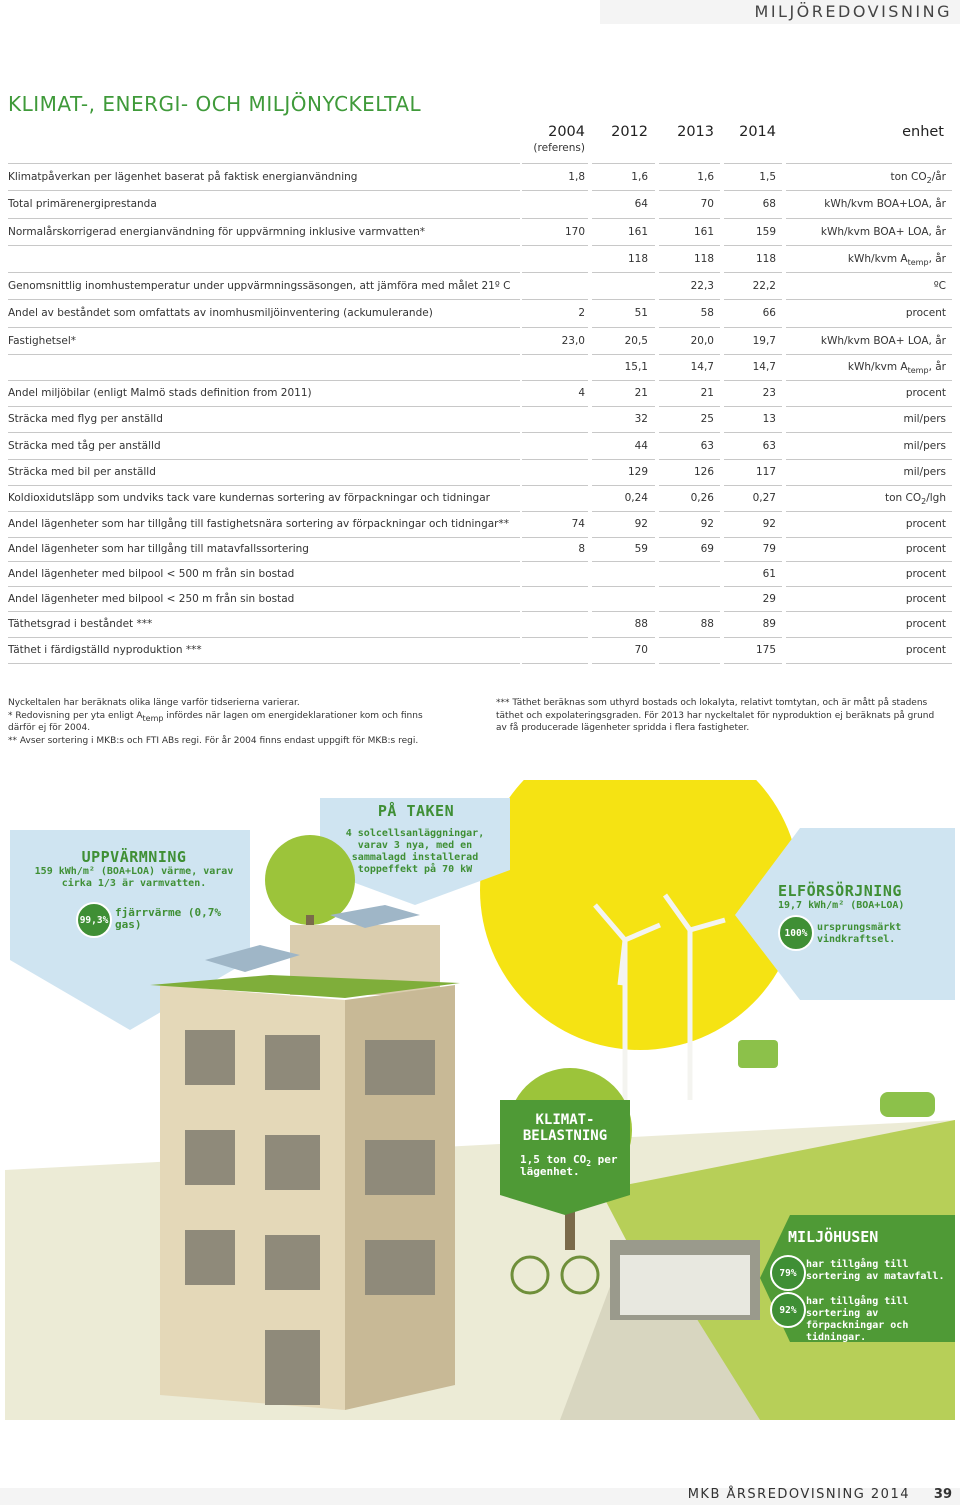 The height and width of the screenshot is (1505, 960). What do you see at coordinates (310, 1217) in the screenshot?
I see `windows` at bounding box center [310, 1217].